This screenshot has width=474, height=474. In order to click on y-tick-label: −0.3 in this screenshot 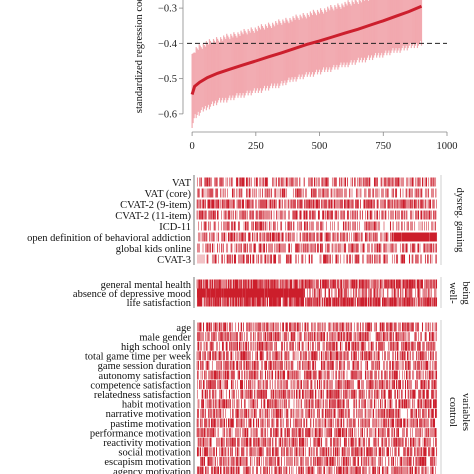, I will do `click(167, 9)`.